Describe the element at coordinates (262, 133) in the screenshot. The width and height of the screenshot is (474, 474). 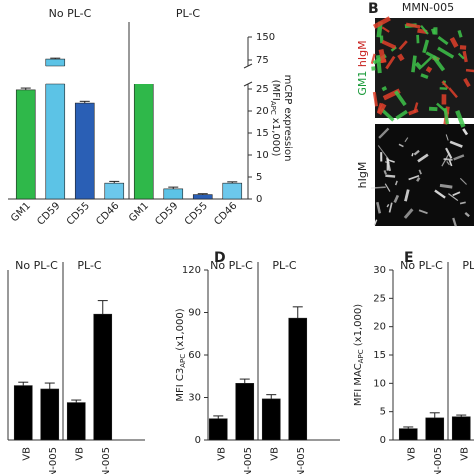
I see `y-tick-label: 15` at that location.